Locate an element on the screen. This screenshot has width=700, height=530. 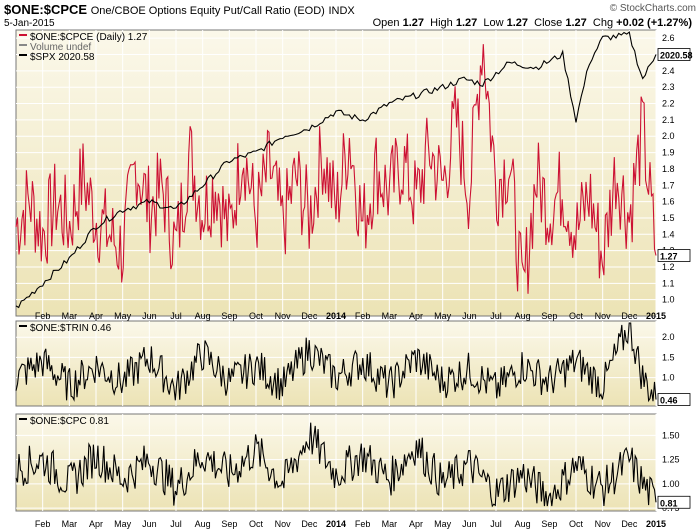
change-value: +0.02 (+1.27%) is located at coordinates (654, 23).